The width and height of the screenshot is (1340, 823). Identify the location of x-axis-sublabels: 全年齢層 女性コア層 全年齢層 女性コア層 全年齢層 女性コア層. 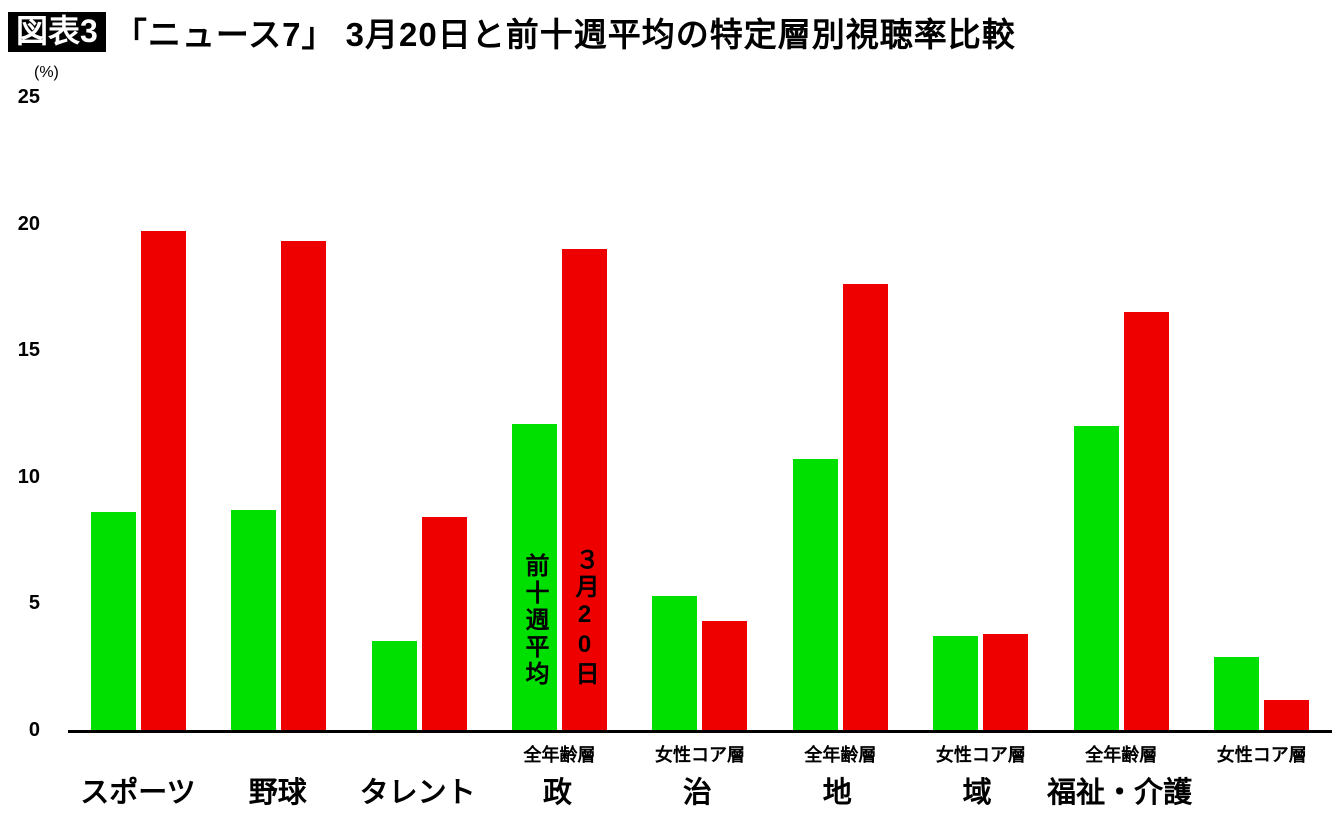
(700, 754).